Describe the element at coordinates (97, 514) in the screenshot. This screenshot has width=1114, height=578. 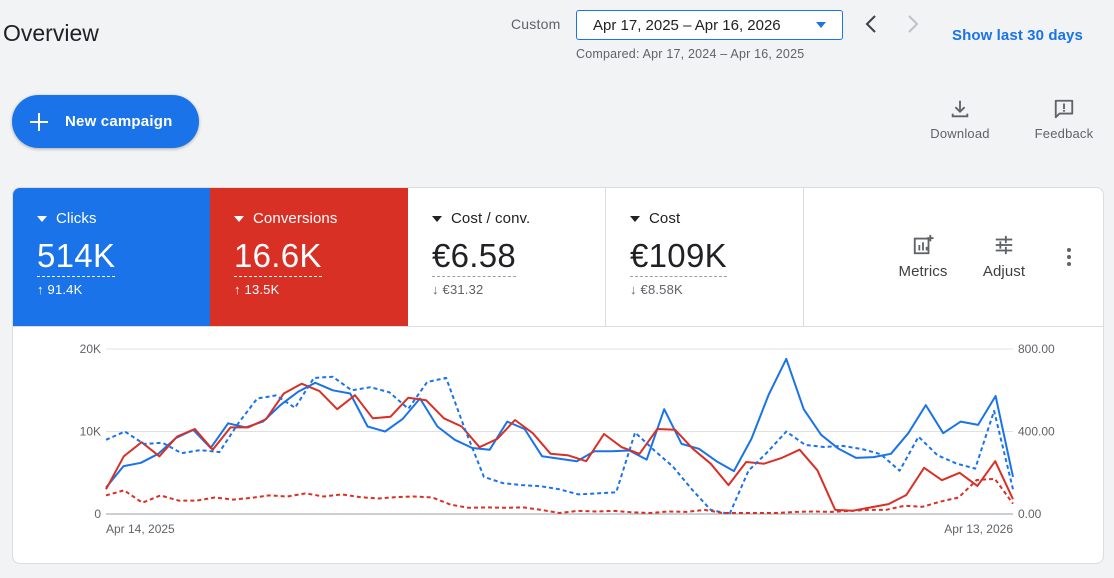
I see `y-left-tick-label: 0` at that location.